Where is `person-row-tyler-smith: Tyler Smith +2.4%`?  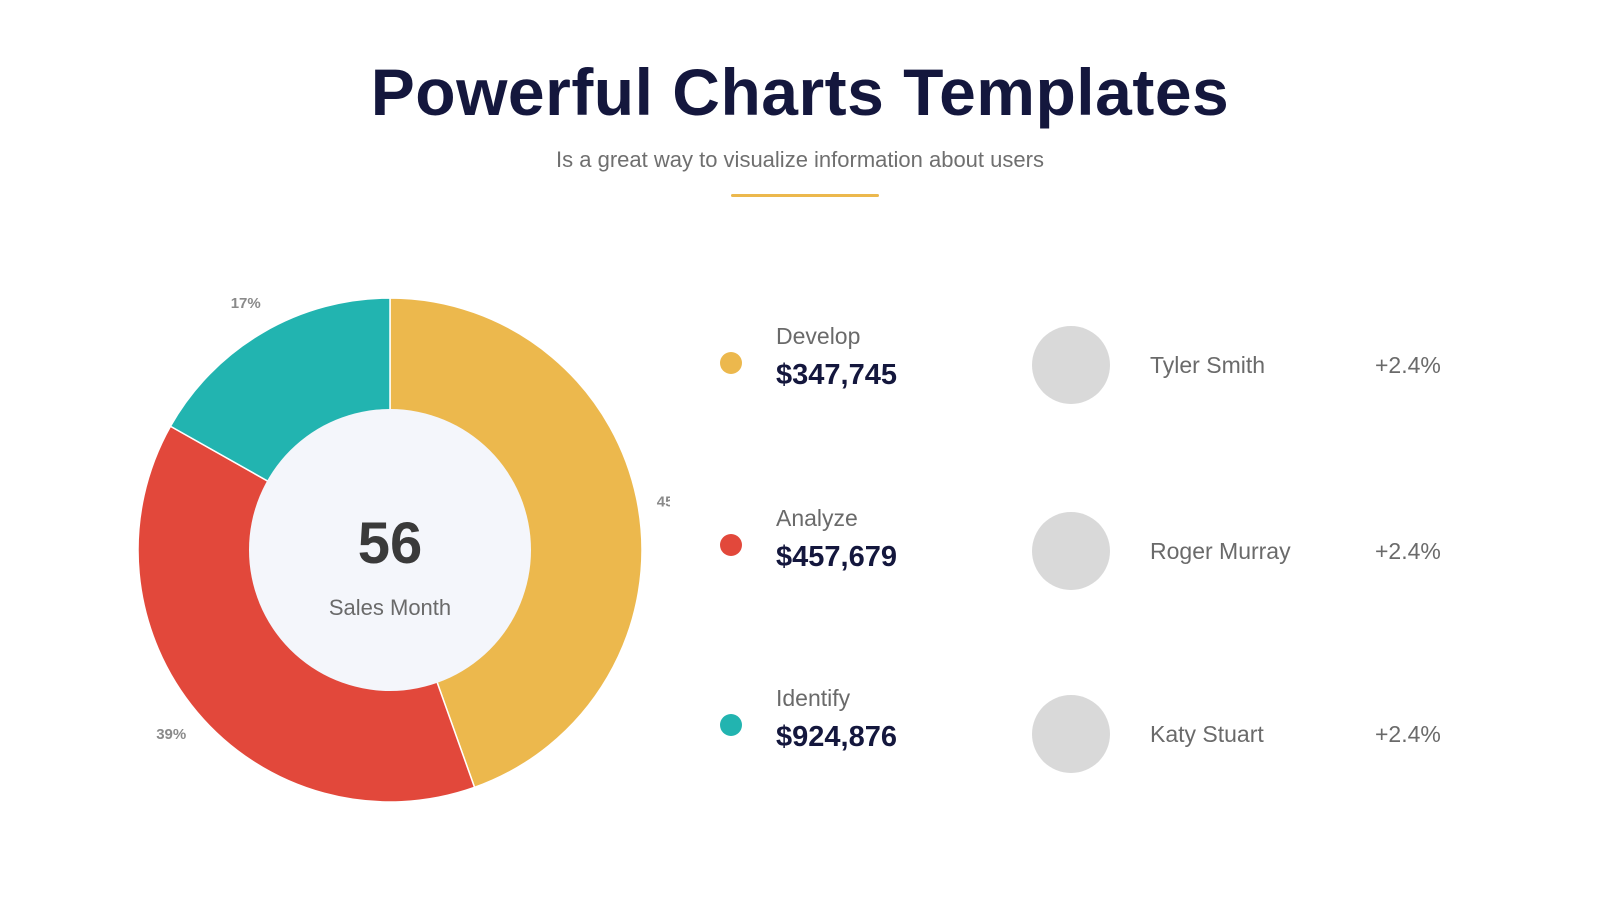
person-row-tyler-smith: Tyler Smith +2.4% is located at coordinates (1242, 365).